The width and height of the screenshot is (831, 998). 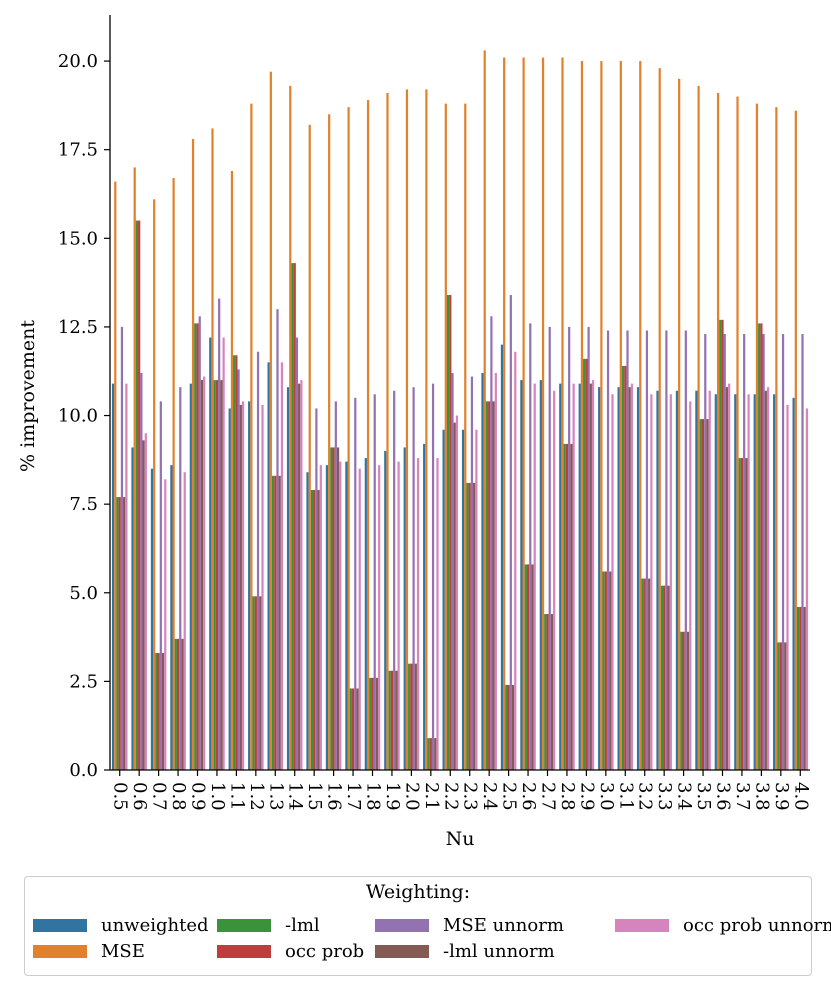 I want to click on bar-lml-unnorm-3.1, so click(x=629, y=578).